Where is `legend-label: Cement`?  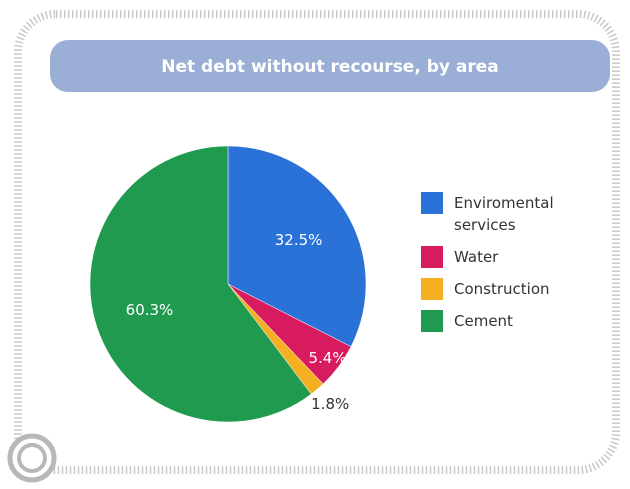 legend-label: Cement is located at coordinates (483, 321).